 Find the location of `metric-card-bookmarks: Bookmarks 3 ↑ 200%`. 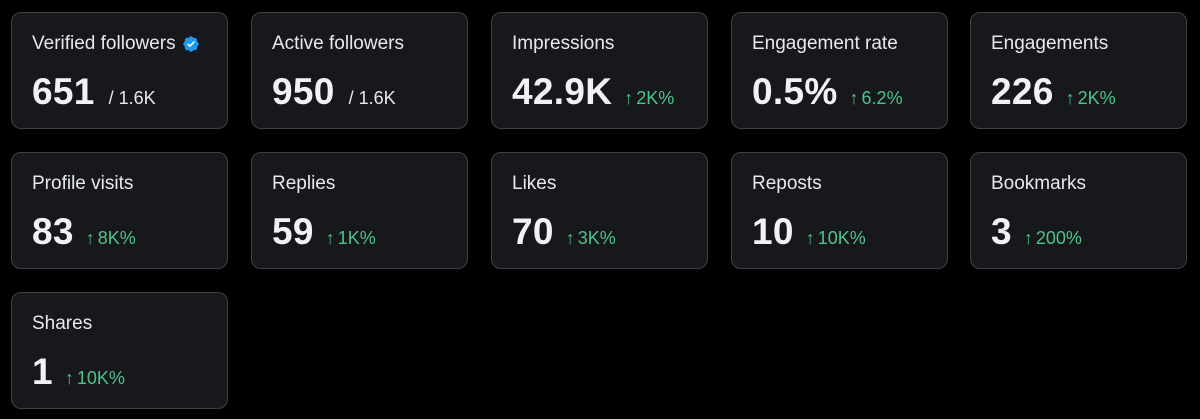

metric-card-bookmarks: Bookmarks 3 ↑ 200% is located at coordinates (1078, 210).